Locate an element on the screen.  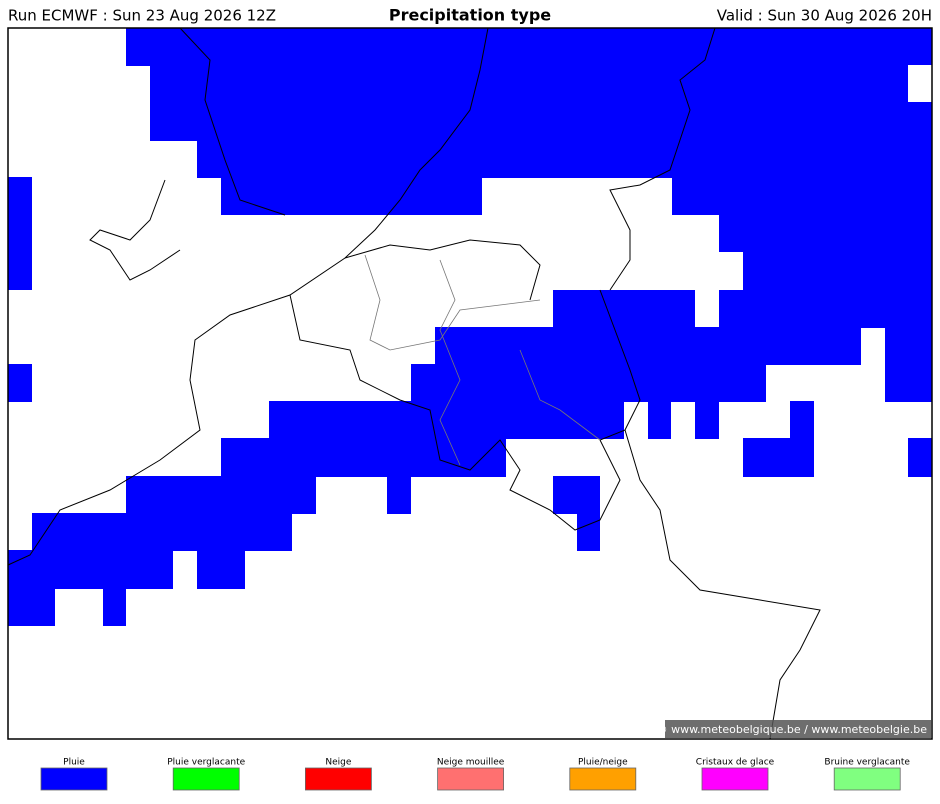
legend-label: Bruine verglacante is located at coordinates (867, 763).